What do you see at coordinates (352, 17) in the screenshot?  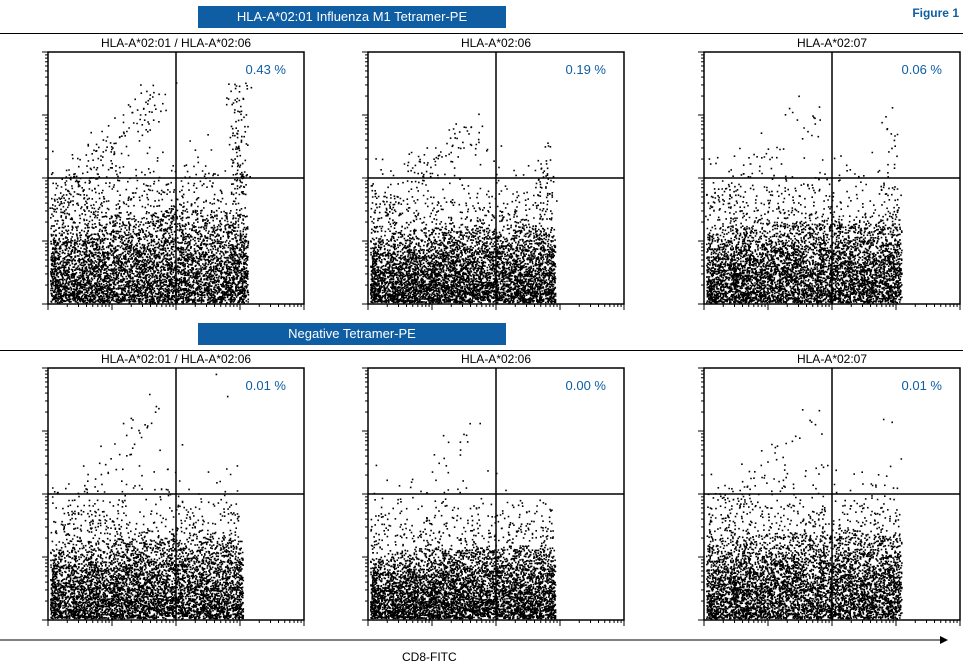 I see `banner-influenza-tetramer: HLA-A*02:01 Influenza M1 Tetramer-PE` at bounding box center [352, 17].